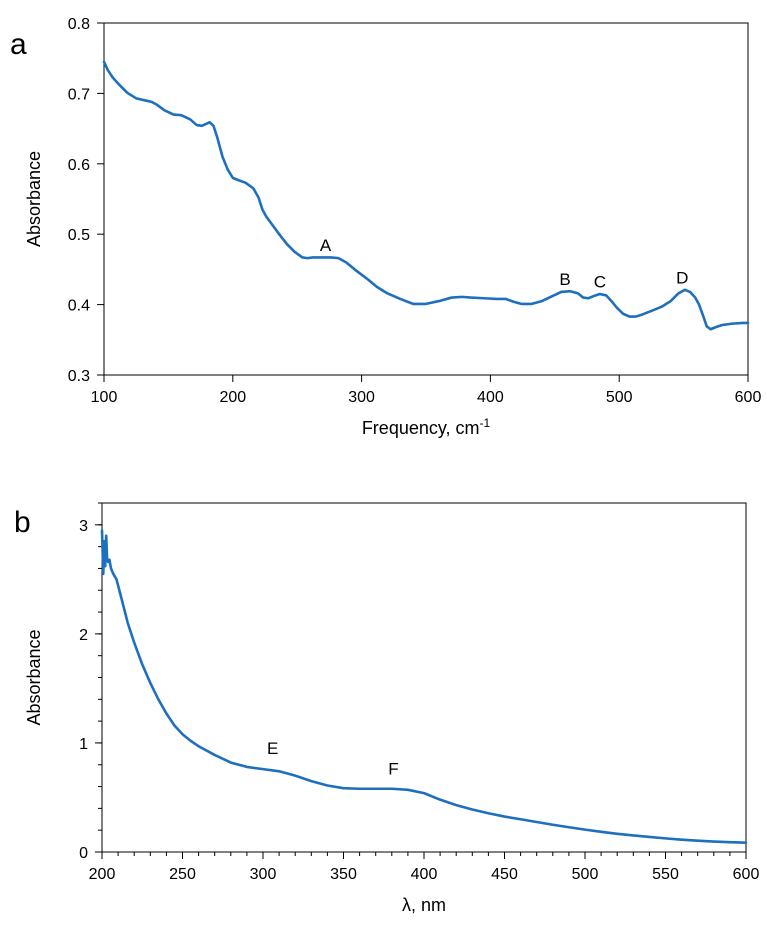 Image resolution: width=767 pixels, height=930 pixels. I want to click on x-axis-title-main: λ, nm, so click(424, 905).